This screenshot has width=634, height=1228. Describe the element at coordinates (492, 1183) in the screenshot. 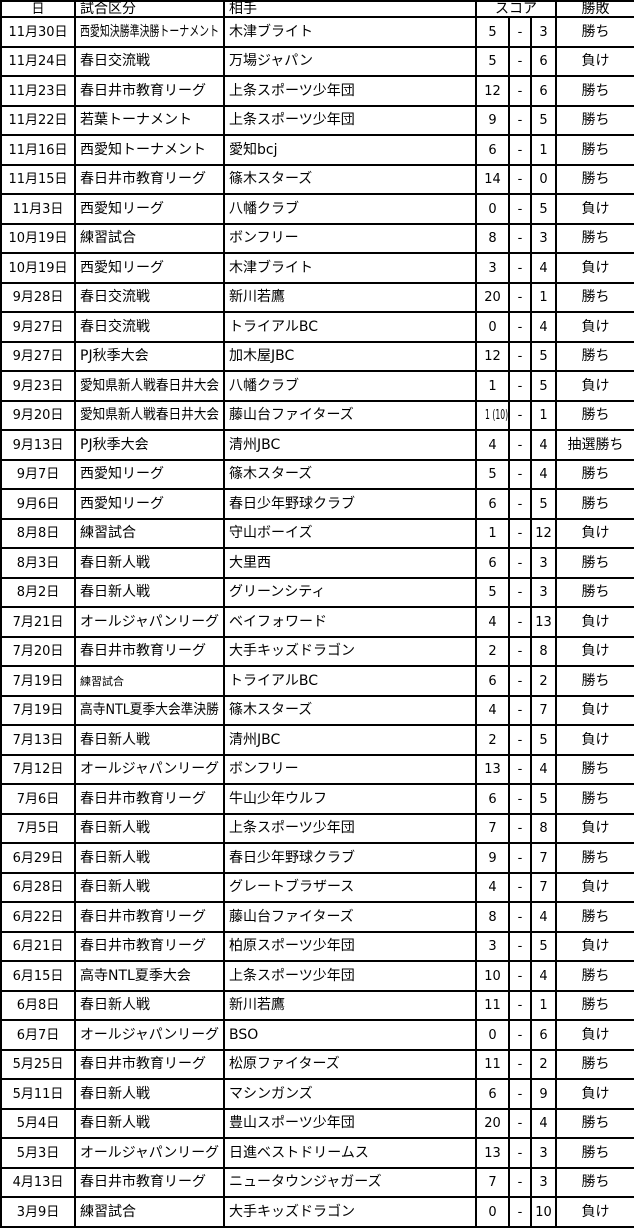

I see `score-left-value: 7` at that location.